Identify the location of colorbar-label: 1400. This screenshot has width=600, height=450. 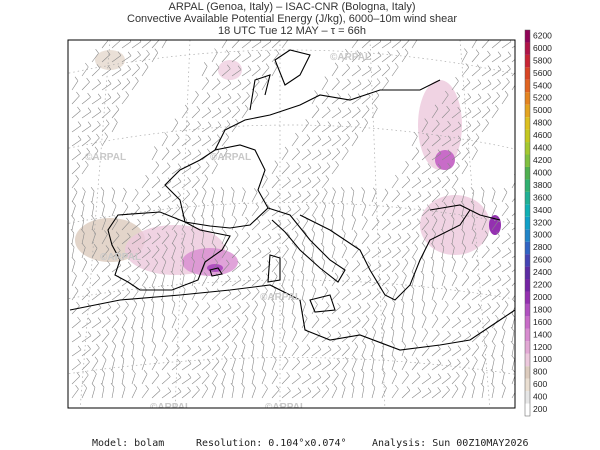
(542, 334).